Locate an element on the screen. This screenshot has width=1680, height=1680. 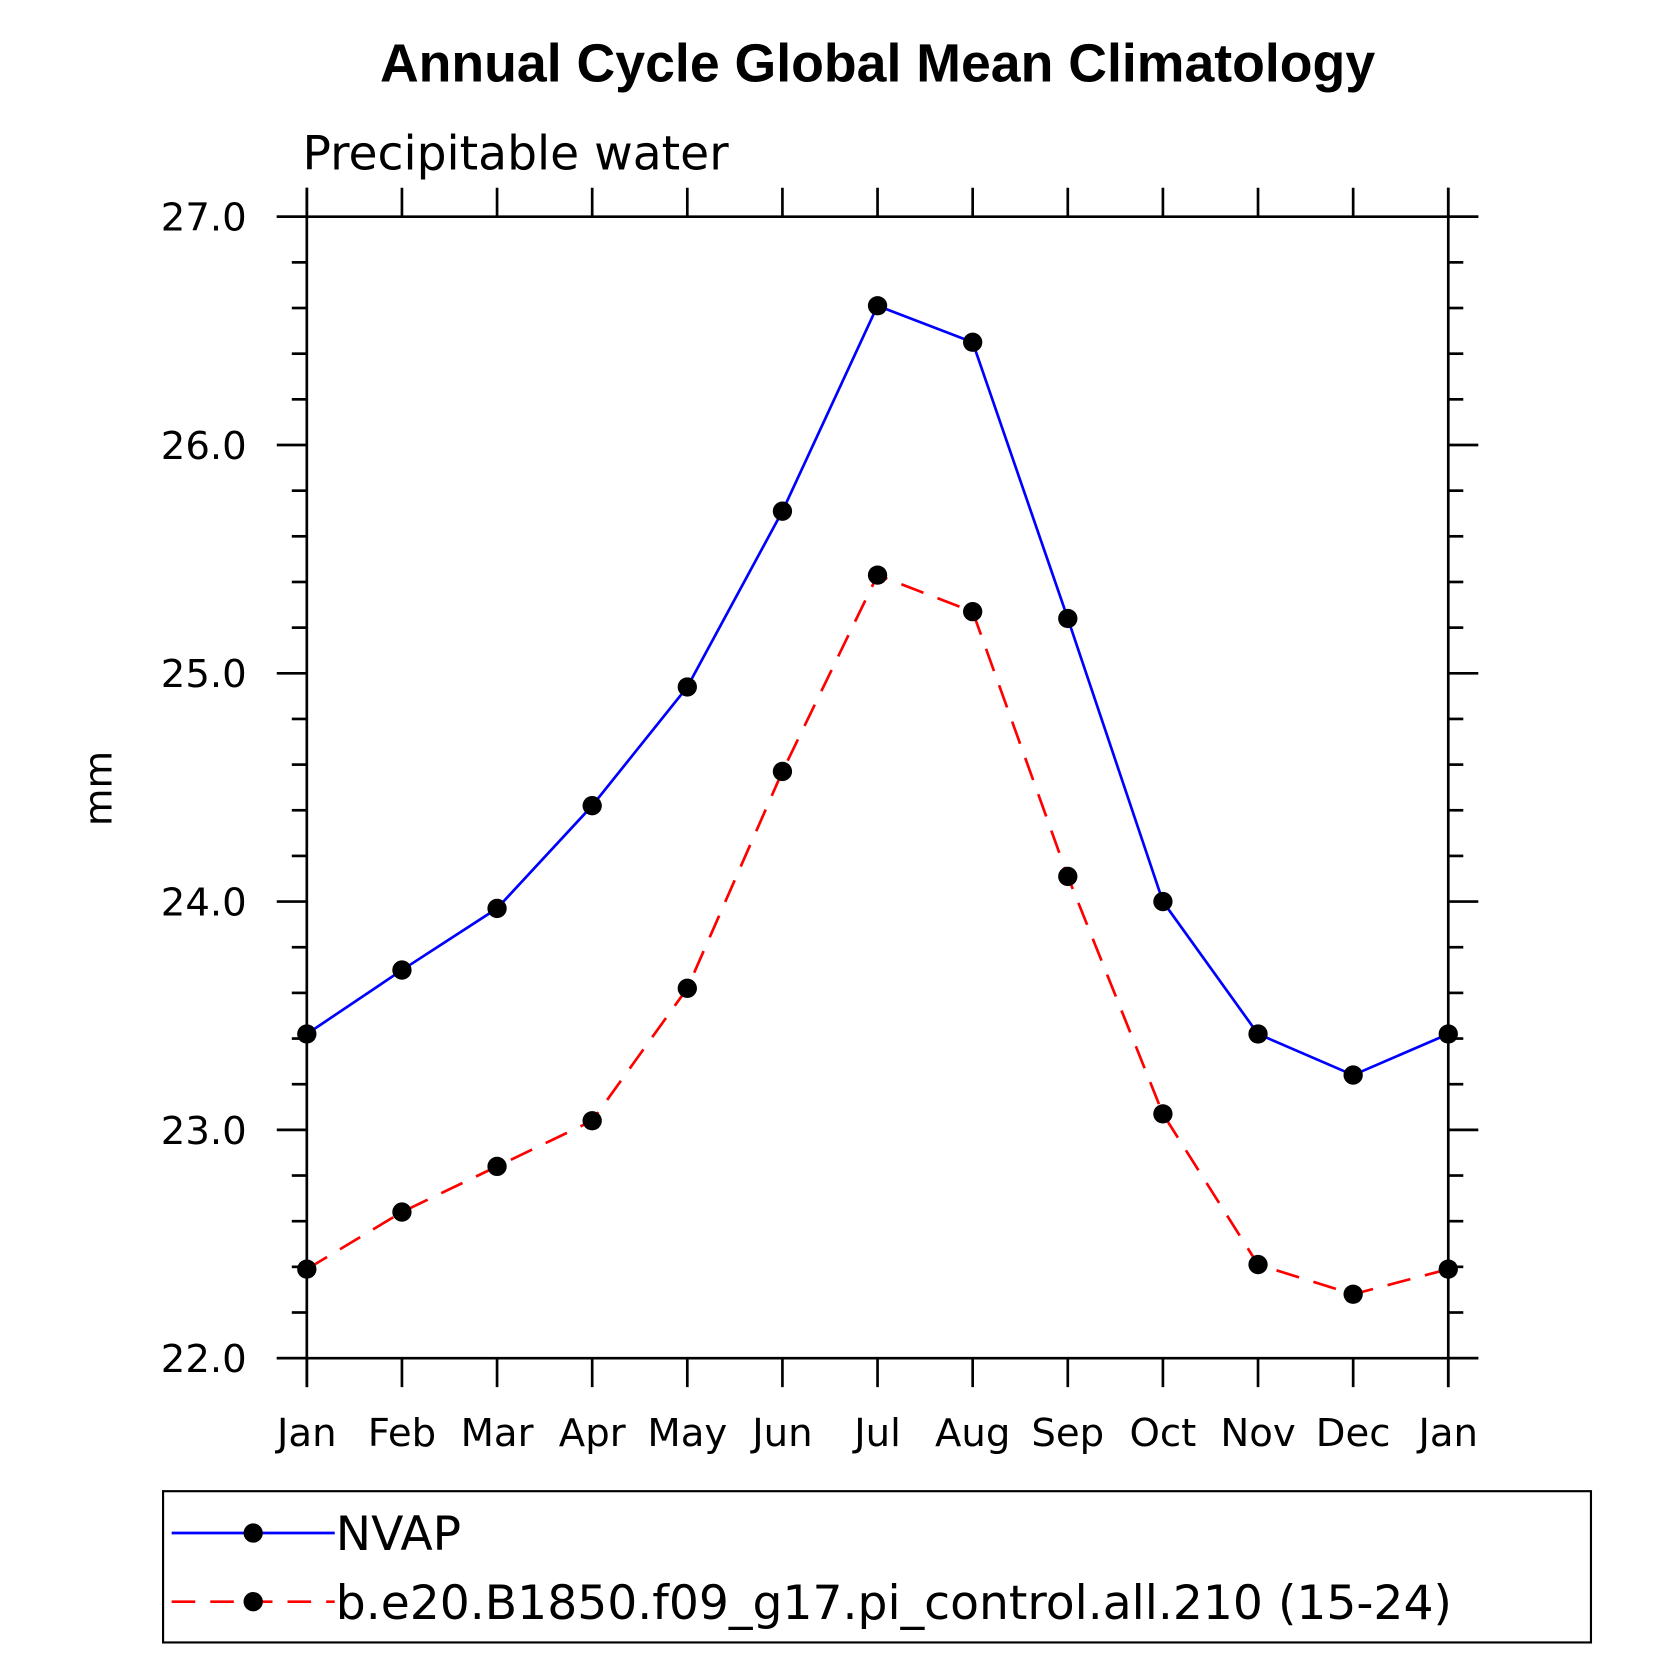
y-tick-label: 26.0 is located at coordinates (204, 446).